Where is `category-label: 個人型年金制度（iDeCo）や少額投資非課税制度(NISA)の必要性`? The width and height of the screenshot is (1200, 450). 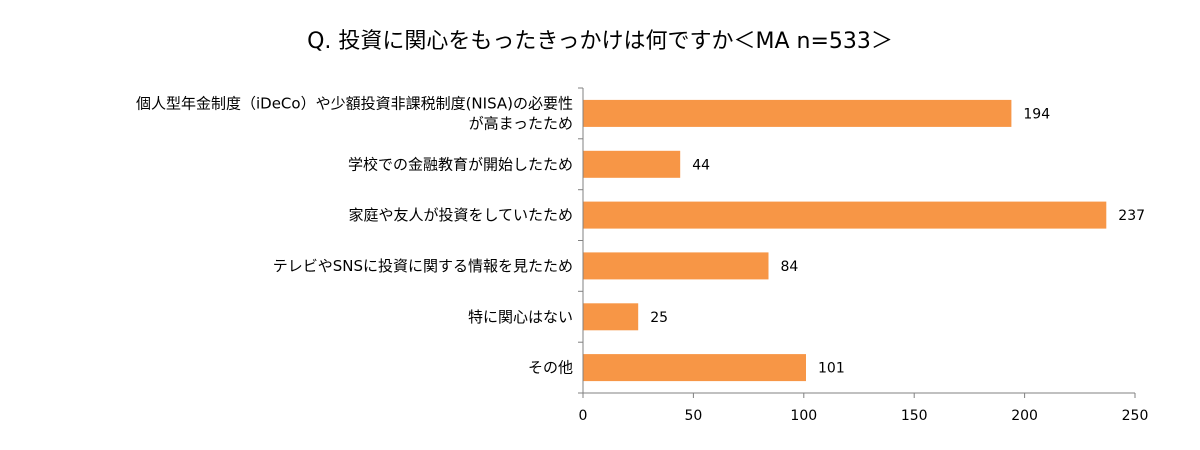
category-label: 個人型年金制度（iDeCo）や少額投資非課税制度(NISA)の必要性 is located at coordinates (354, 103).